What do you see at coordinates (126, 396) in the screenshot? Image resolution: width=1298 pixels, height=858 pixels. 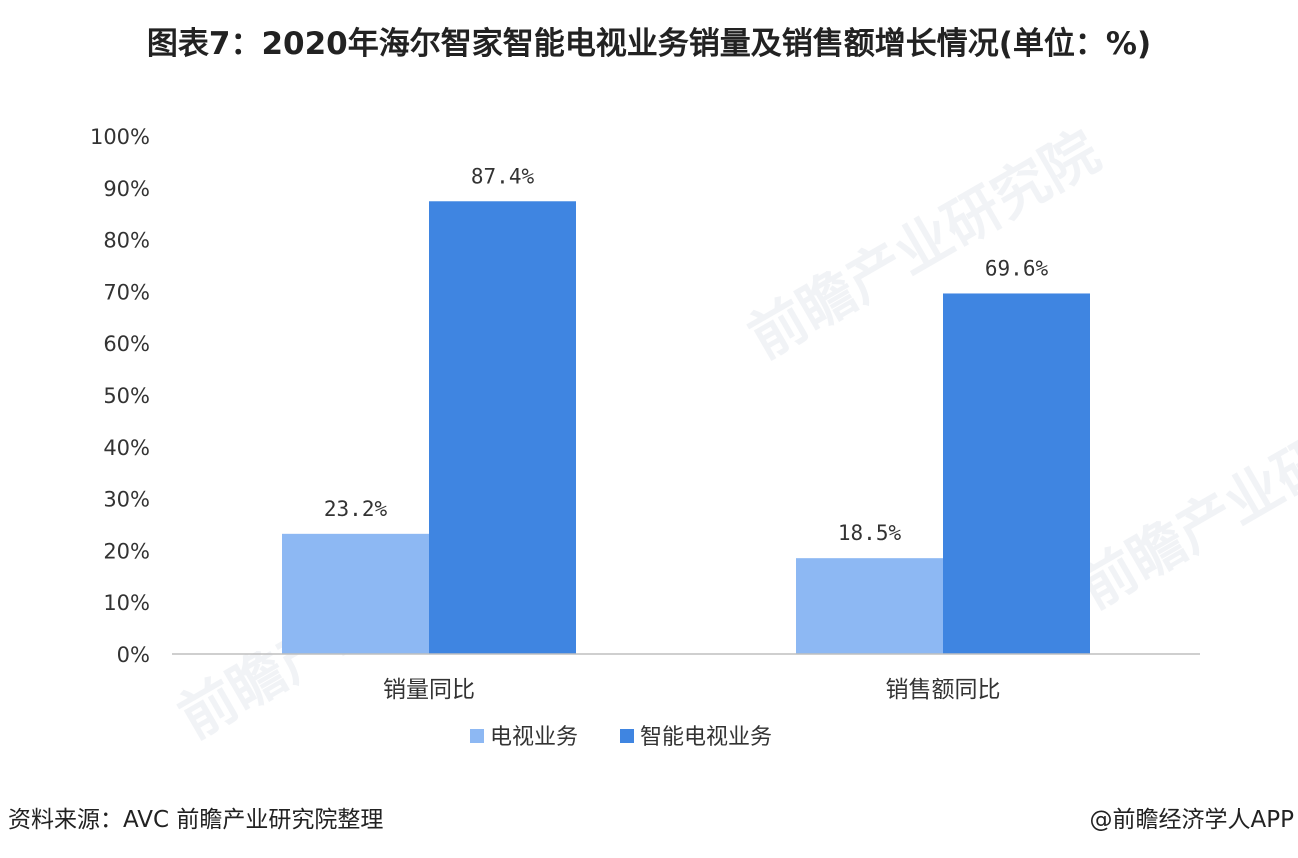 I see `y-tick-label: 50%` at bounding box center [126, 396].